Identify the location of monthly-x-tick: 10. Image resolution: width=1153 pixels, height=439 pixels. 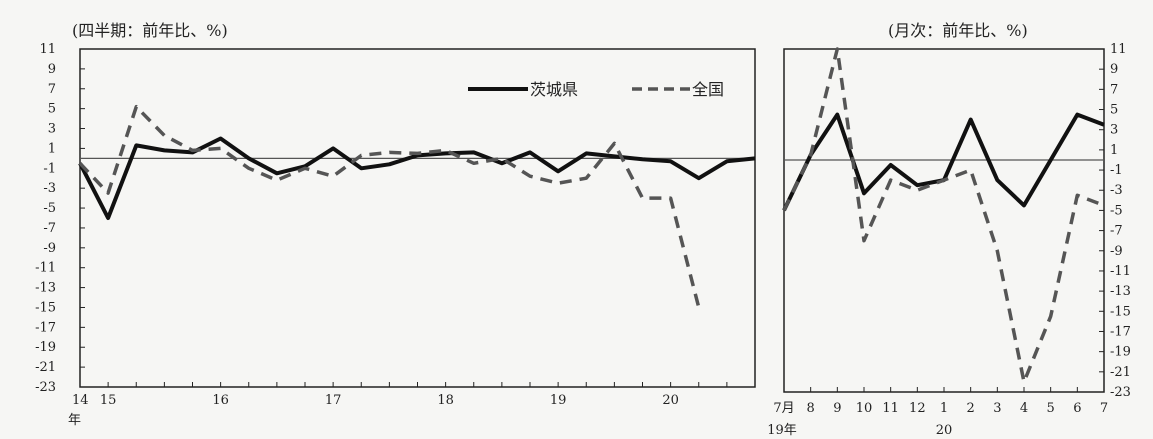
(864, 408).